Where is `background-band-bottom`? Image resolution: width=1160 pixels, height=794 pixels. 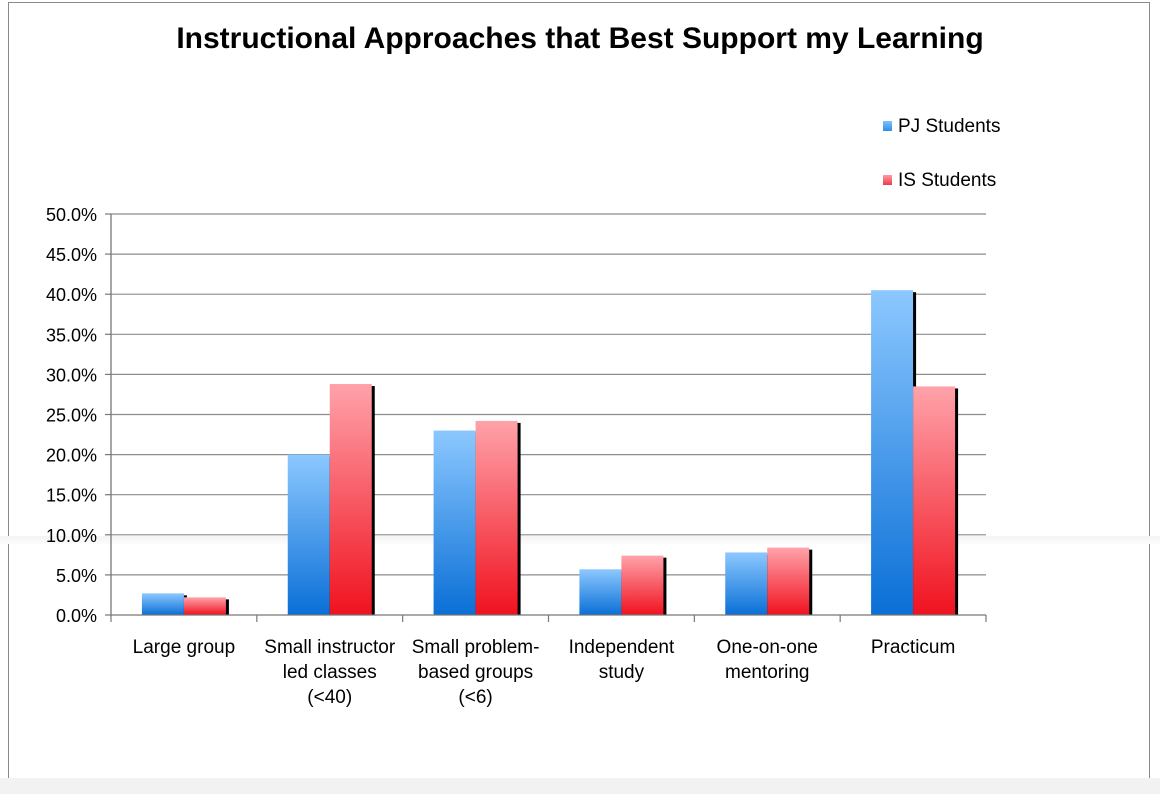
background-band-bottom is located at coordinates (580, 786).